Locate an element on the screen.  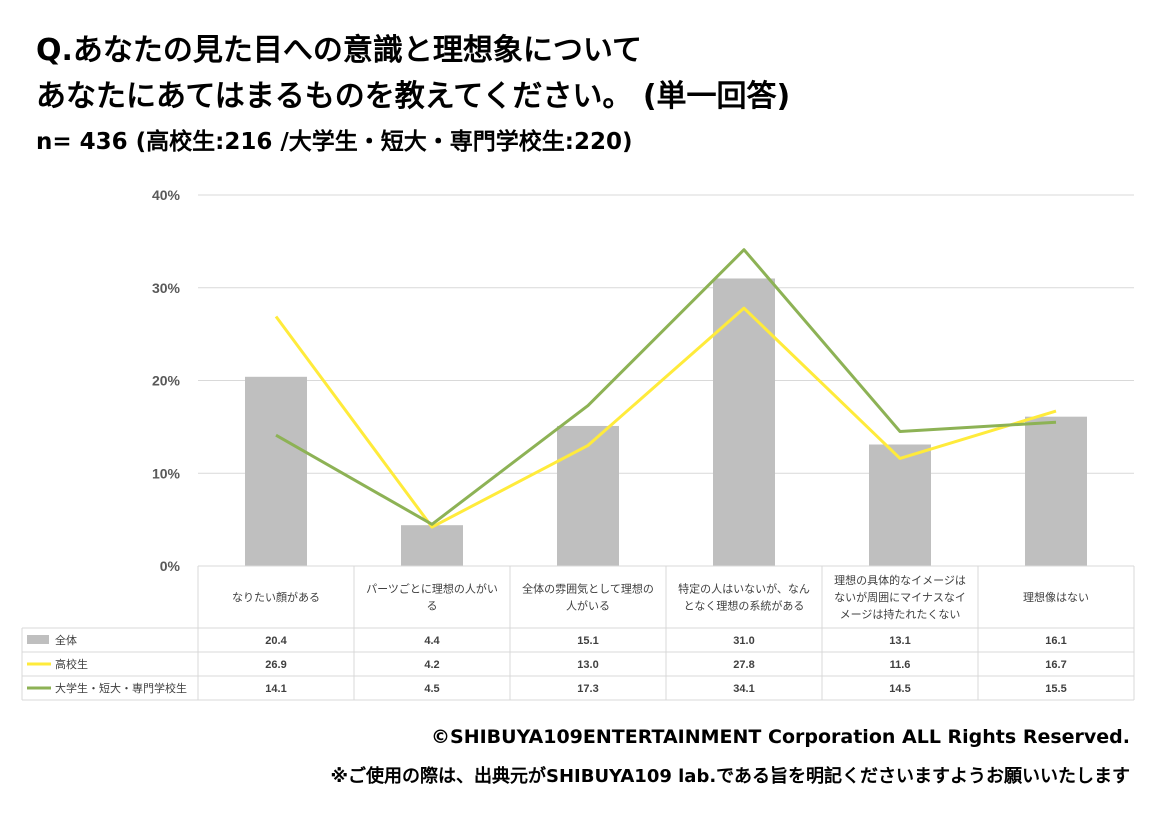
category-label: パーツごとに理想の人がい is located at coordinates (432, 589).